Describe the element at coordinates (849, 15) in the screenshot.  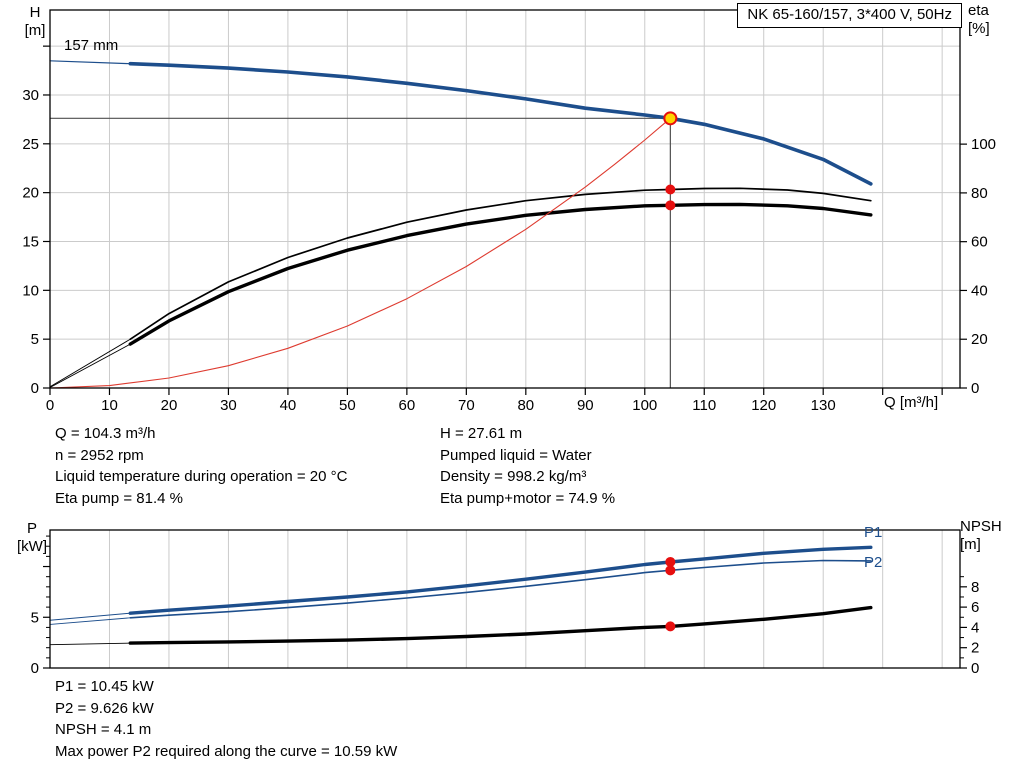
I see `pump-model-title: NK 65-160/157, 3*400 V, 50Hz` at that location.